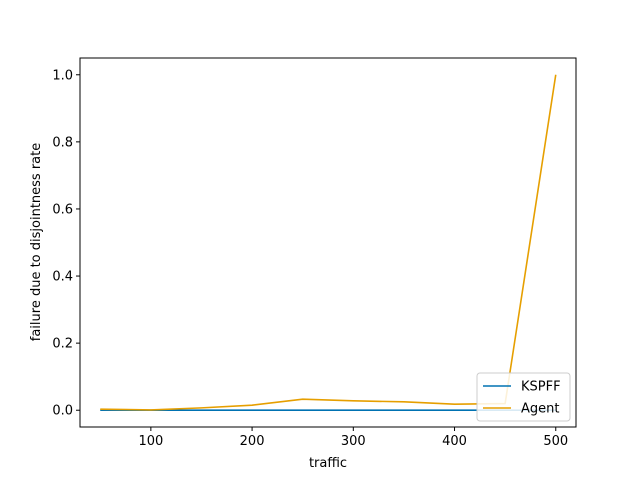 This screenshot has width=640, height=480. I want to click on legend-label-kspff: KSPFF, so click(541, 387).